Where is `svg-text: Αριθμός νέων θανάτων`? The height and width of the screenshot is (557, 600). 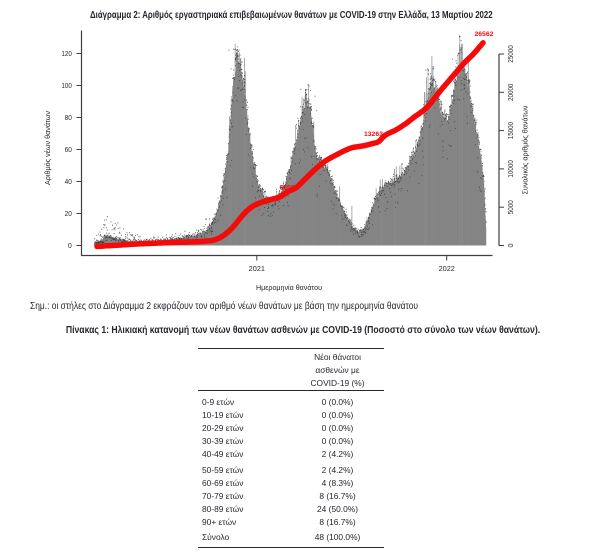
svg-text: Αριθμός νέων θανάτων is located at coordinates (47, 148).